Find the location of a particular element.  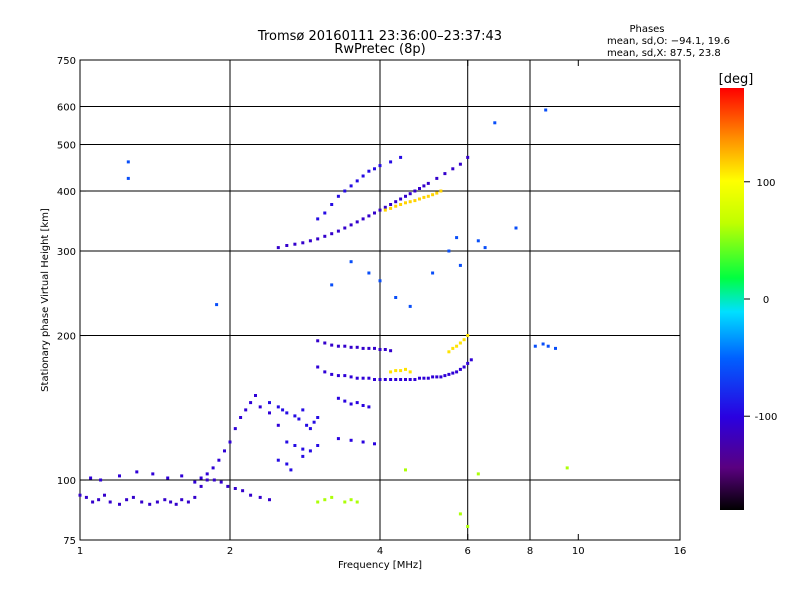

y-tick-label: 500 is located at coordinates (66, 146).